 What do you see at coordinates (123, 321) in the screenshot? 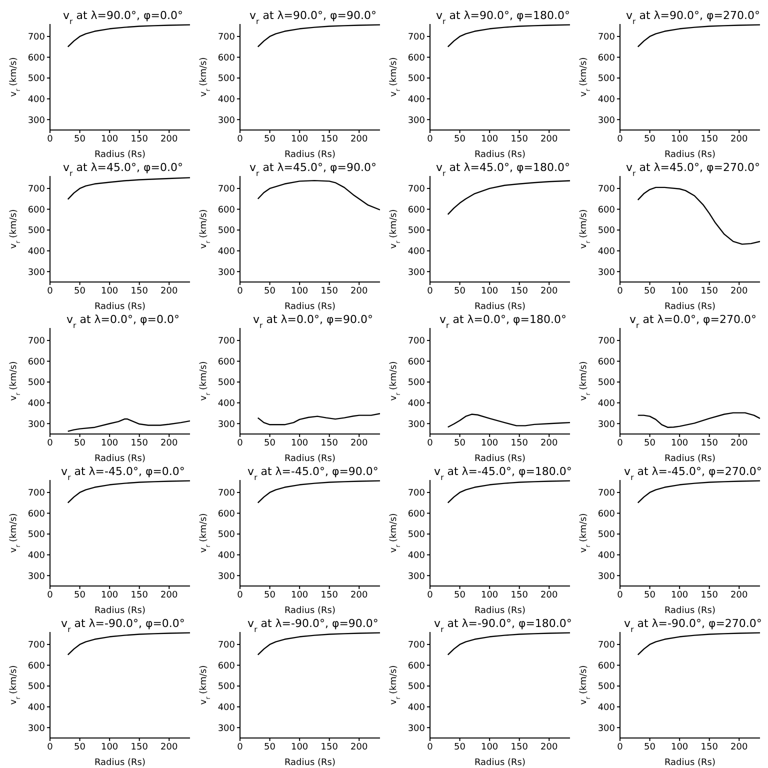
I see `chart-title: v$_{r}$ at λ=0.0°, φ=0.0°` at bounding box center [123, 321].